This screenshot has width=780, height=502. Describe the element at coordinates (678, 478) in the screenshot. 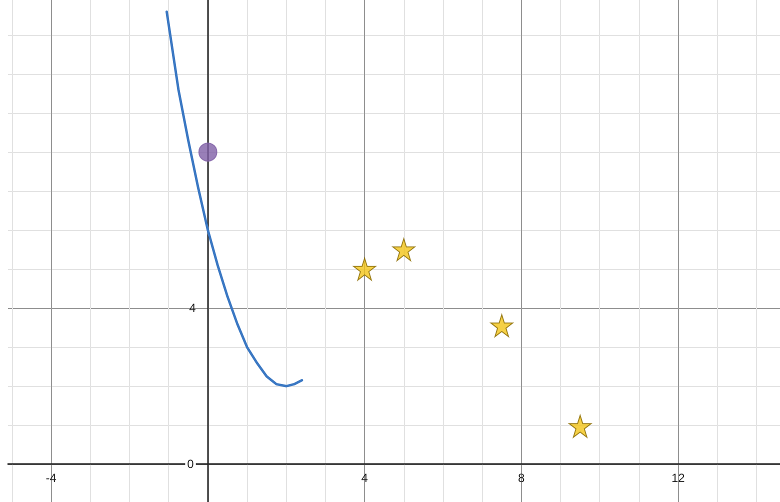

I see `x-tick-label: 12` at that location.